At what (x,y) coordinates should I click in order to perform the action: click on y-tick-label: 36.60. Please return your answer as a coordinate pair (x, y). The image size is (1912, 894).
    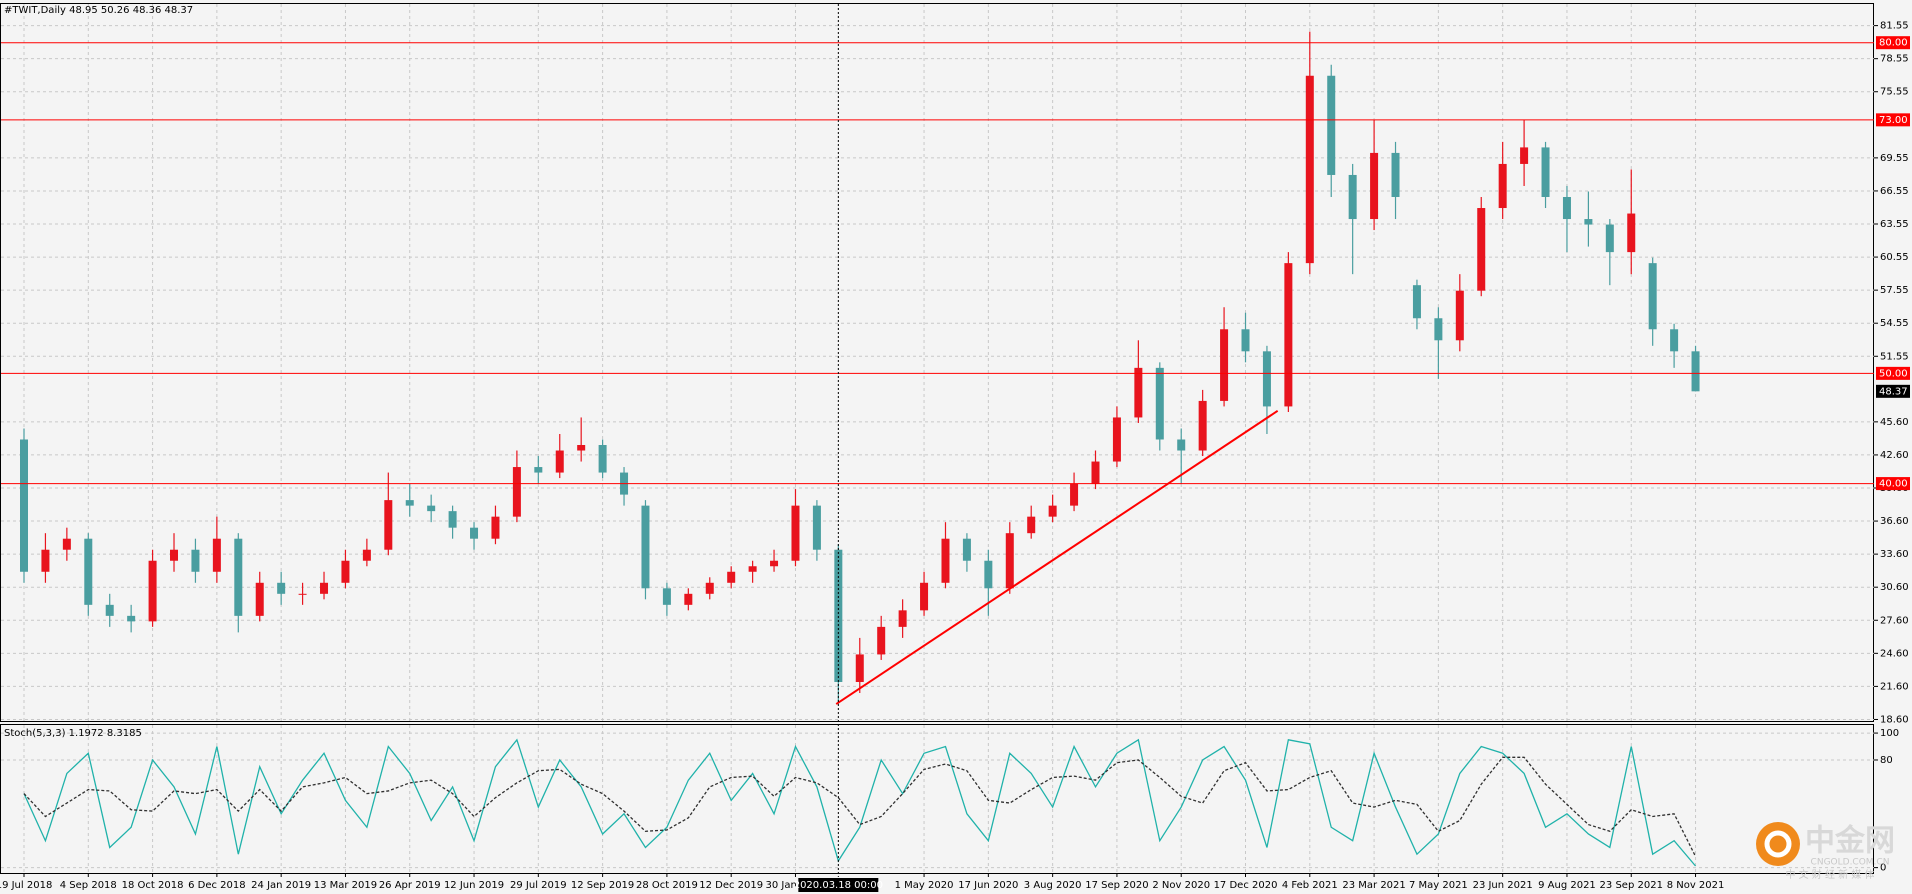
    Looking at the image, I should click on (1894, 521).